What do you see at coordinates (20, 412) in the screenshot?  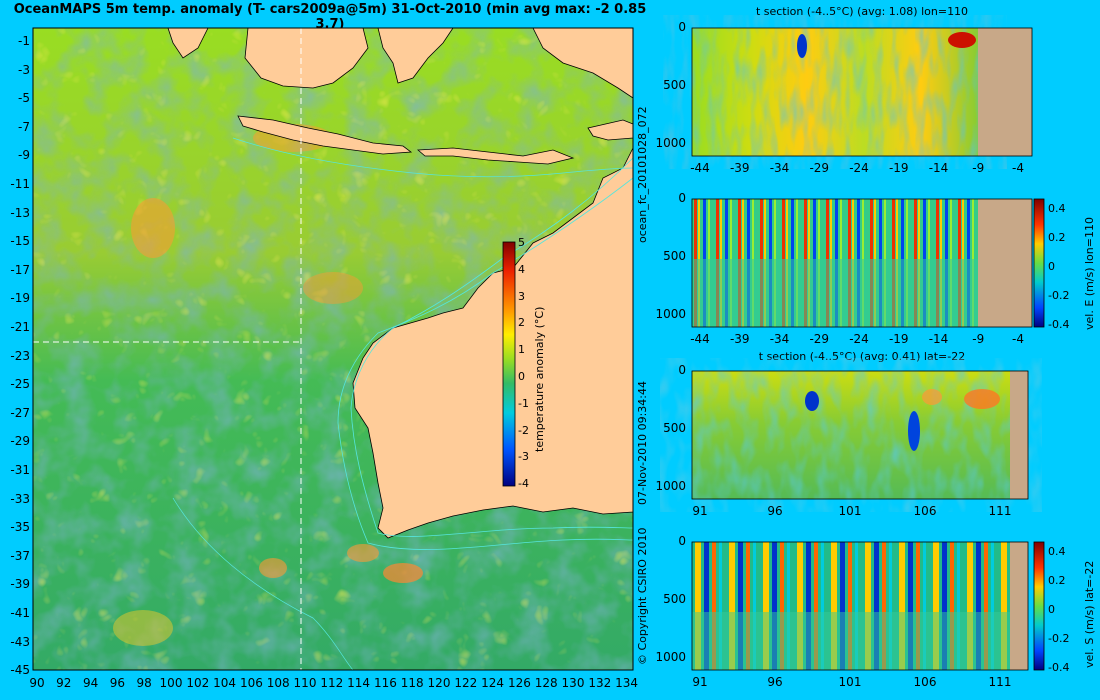 I see `latitude-tick-label: -27` at bounding box center [20, 412].